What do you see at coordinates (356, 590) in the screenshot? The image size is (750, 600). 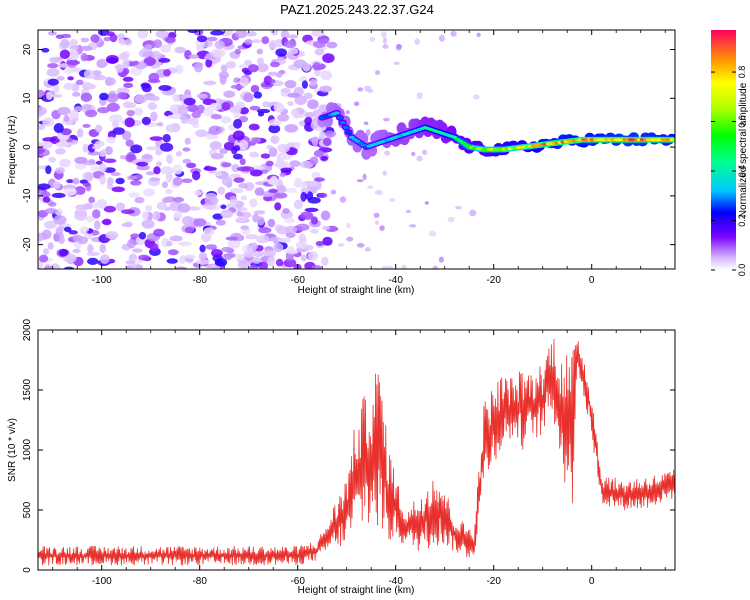 I see `snr-x-axis-label: Height of straight line (km)` at bounding box center [356, 590].